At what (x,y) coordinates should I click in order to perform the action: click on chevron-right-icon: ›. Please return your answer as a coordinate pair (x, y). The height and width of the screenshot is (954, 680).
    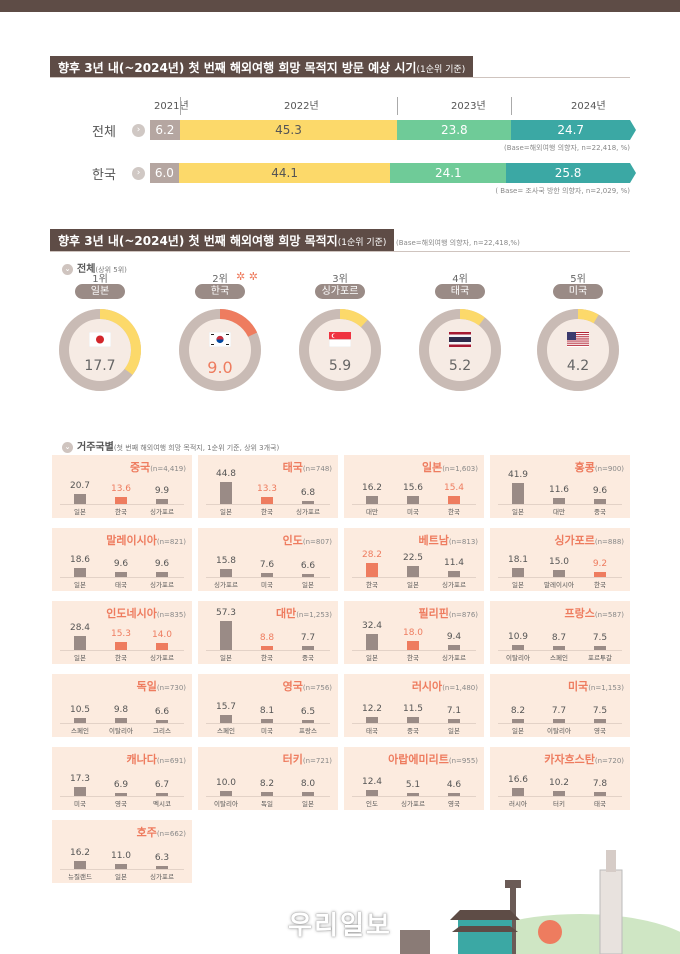
    Looking at the image, I should click on (138, 173).